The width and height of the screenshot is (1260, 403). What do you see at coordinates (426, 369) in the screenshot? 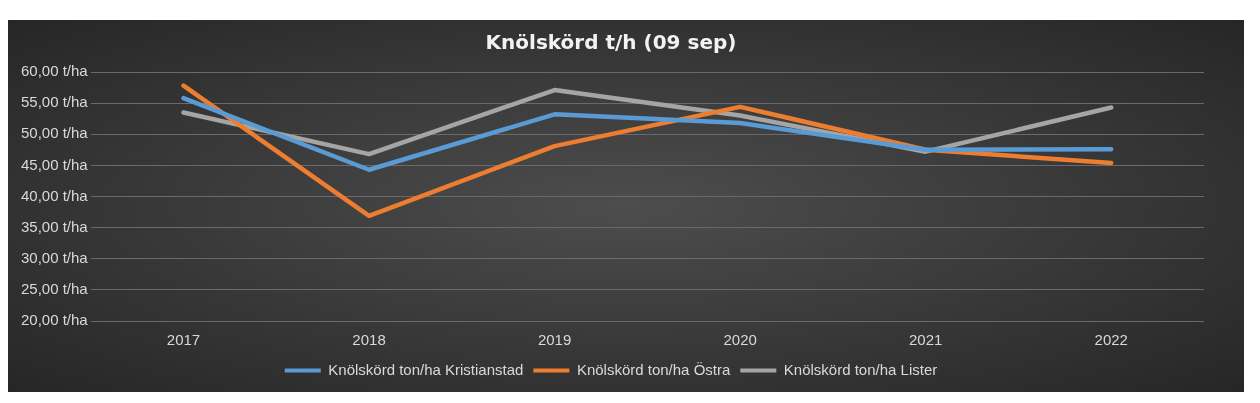
I see `legend-label: Knölskörd ton/ha Kristianstad` at bounding box center [426, 369].